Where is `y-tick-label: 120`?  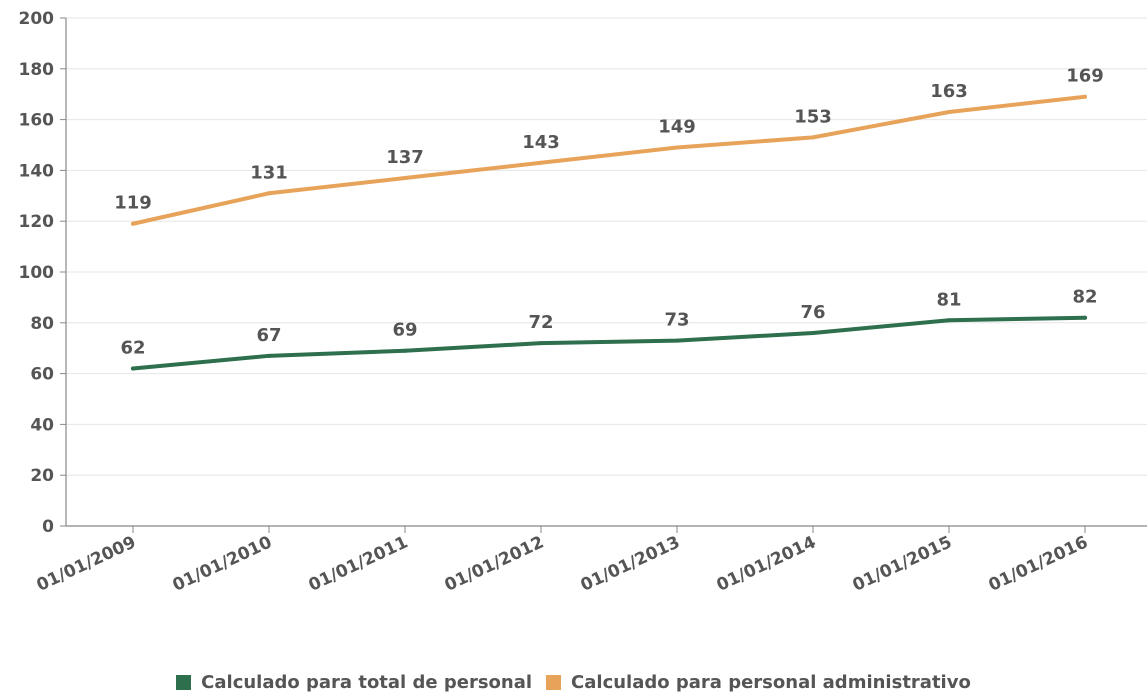 y-tick-label: 120 is located at coordinates (37, 222).